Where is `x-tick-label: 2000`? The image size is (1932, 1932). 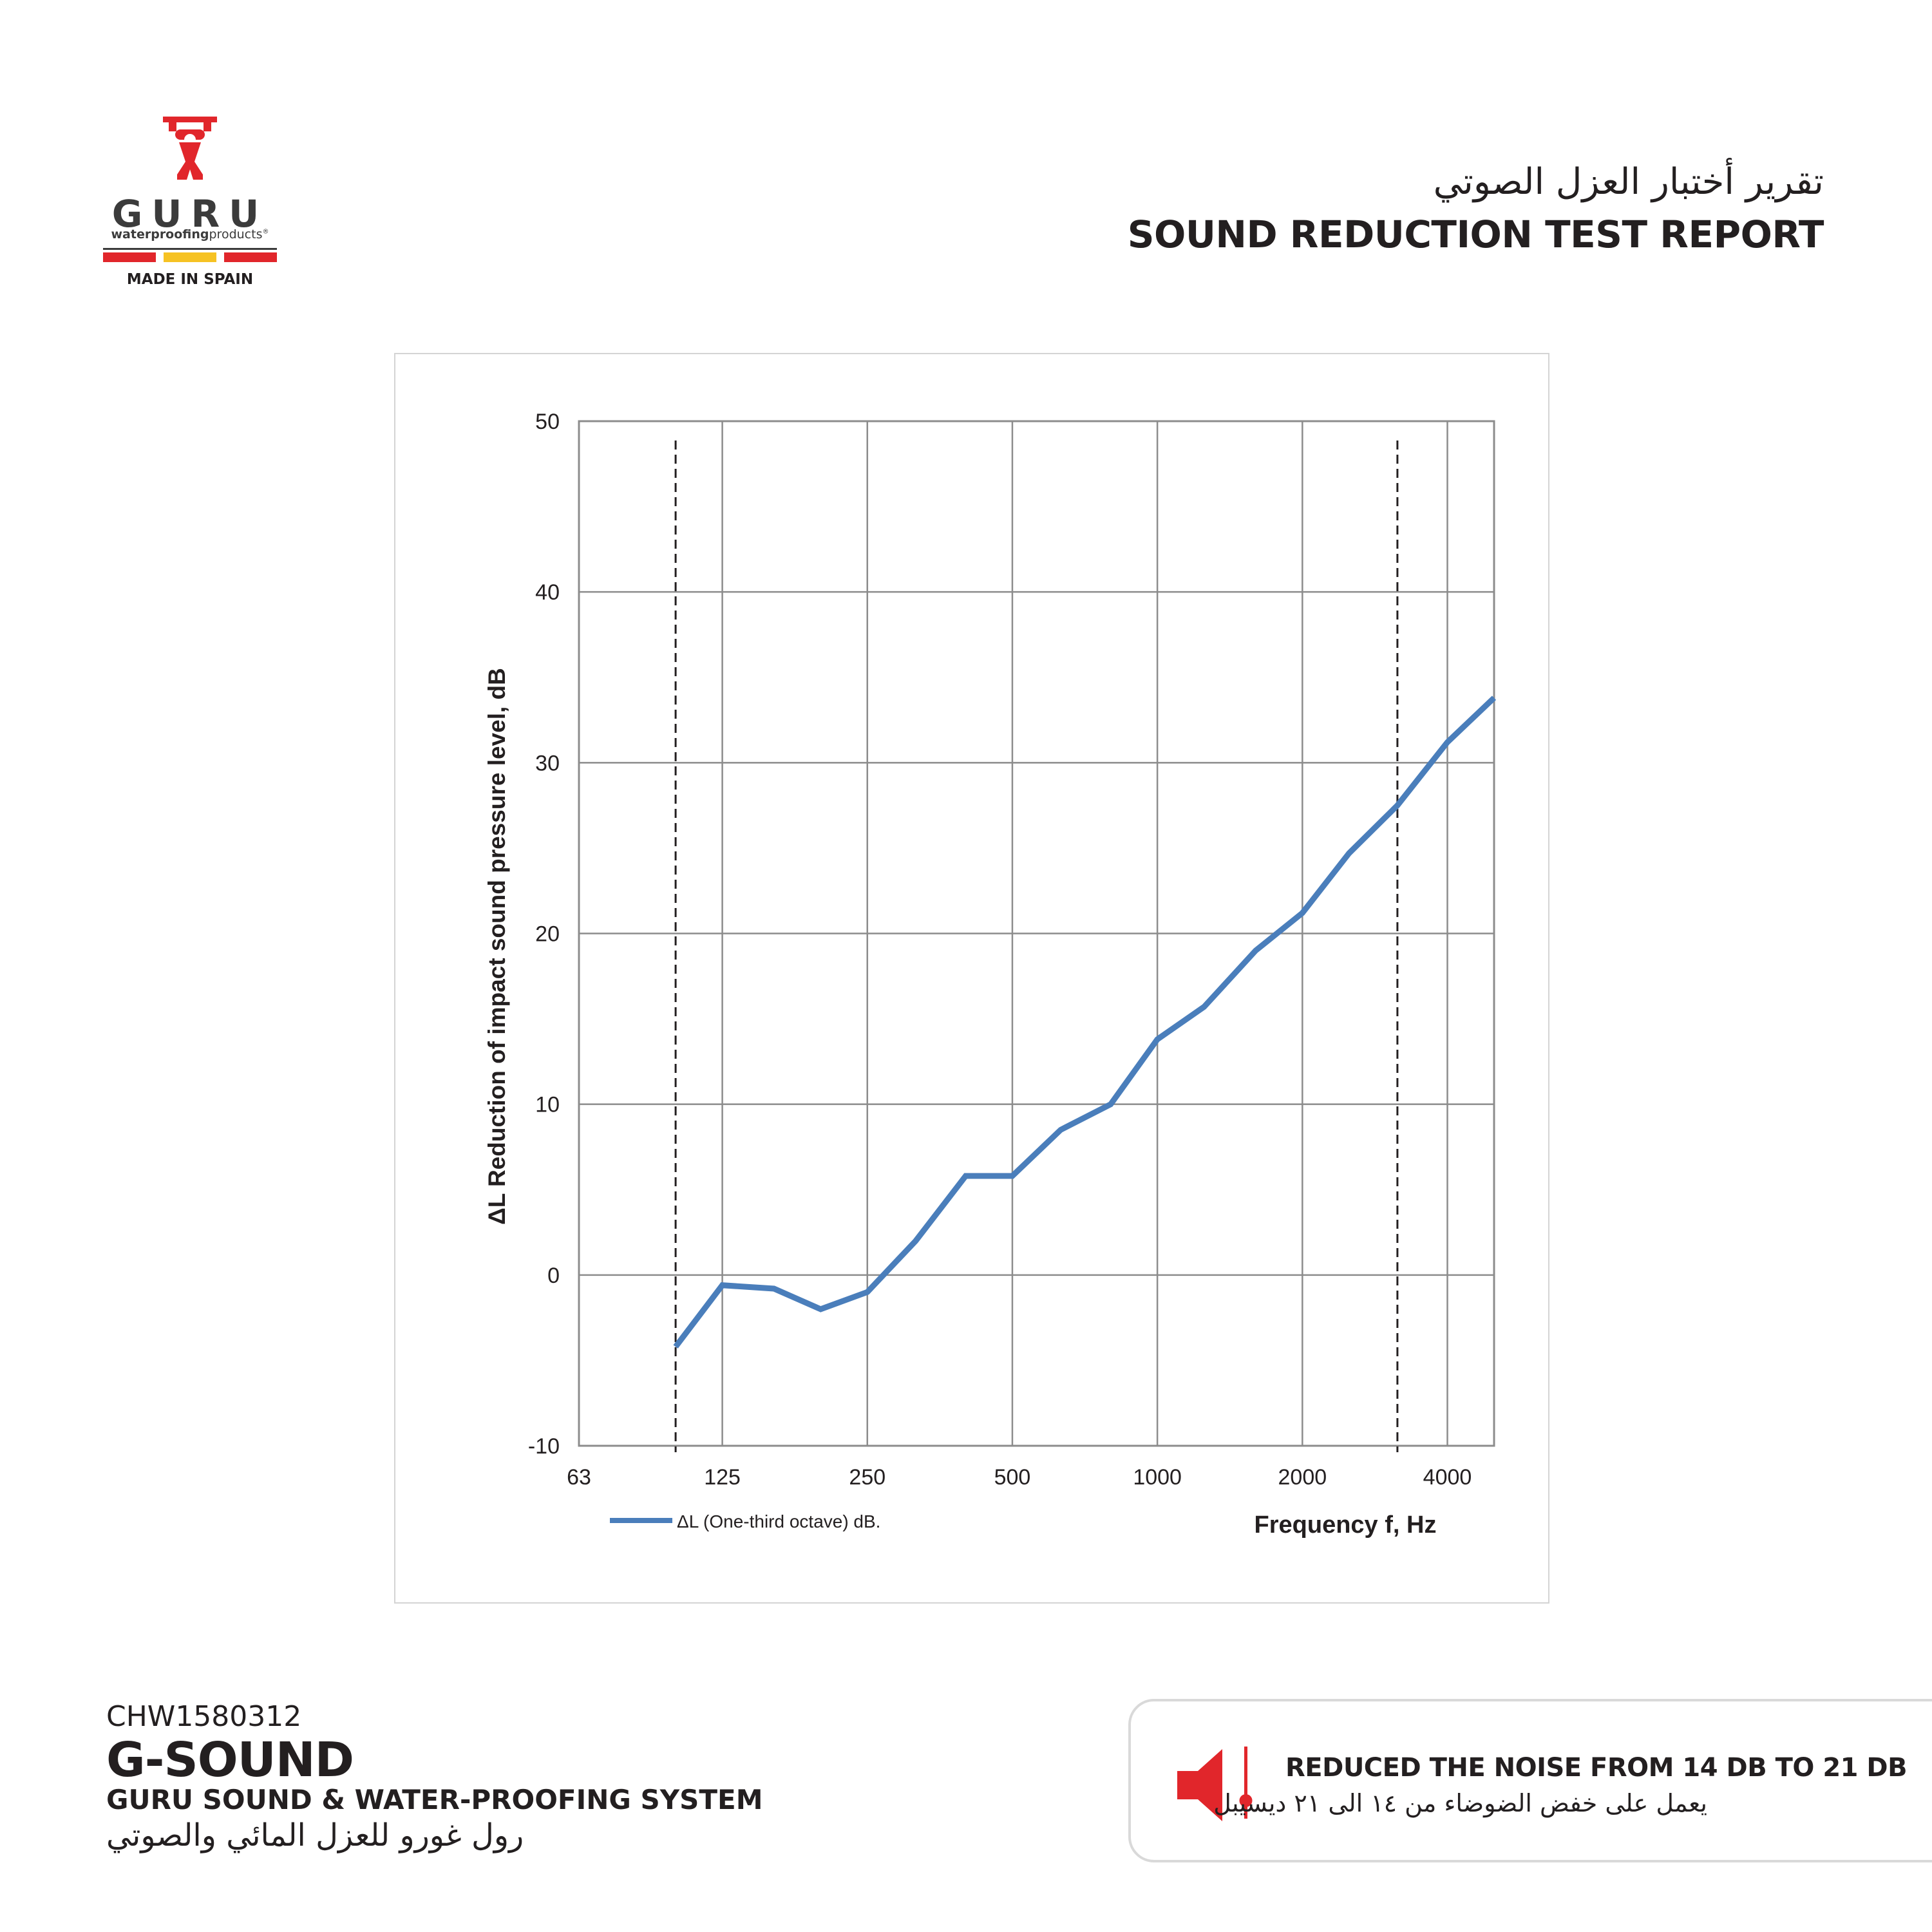 x-tick-label: 2000 is located at coordinates (1302, 1477).